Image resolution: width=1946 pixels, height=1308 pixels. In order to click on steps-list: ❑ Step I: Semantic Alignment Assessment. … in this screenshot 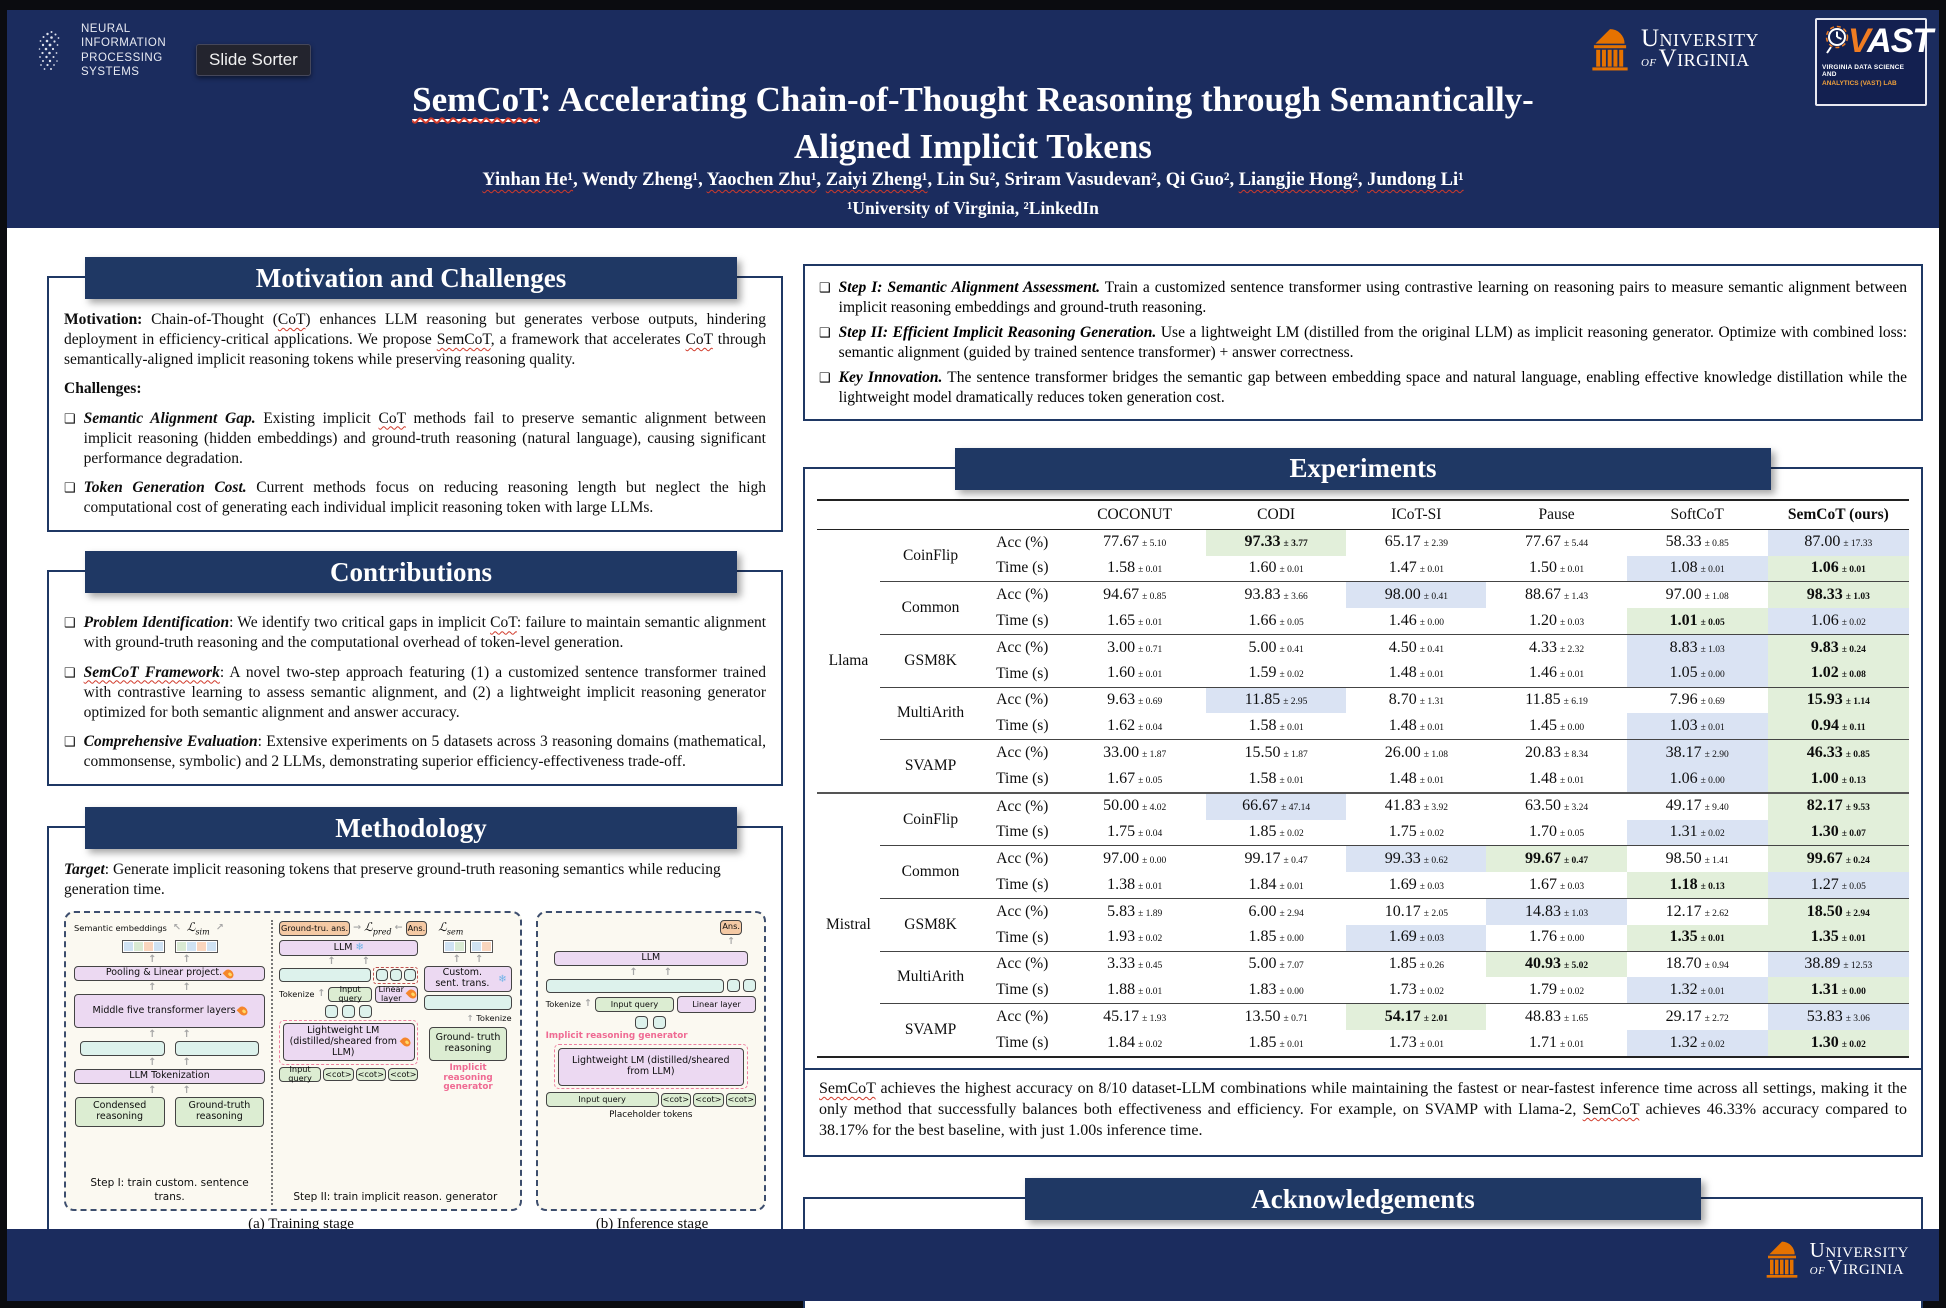, I will do `click(1363, 343)`.